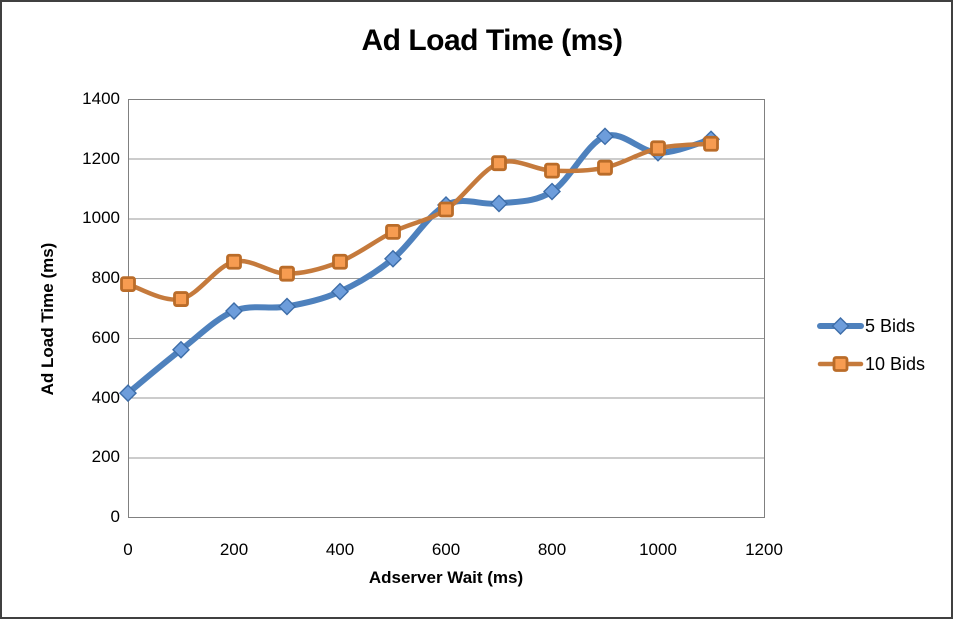  What do you see at coordinates (895, 363) in the screenshot?
I see `legend-label-10-bids: 10 Bids` at bounding box center [895, 363].